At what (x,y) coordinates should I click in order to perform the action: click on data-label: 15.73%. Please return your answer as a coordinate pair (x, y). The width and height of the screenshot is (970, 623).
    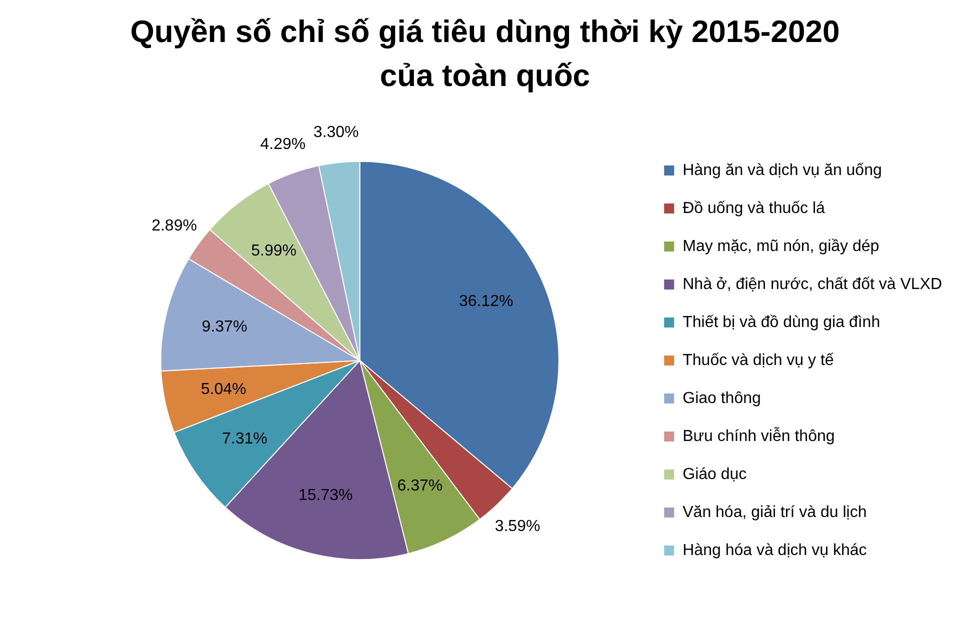
    Looking at the image, I should click on (325, 495).